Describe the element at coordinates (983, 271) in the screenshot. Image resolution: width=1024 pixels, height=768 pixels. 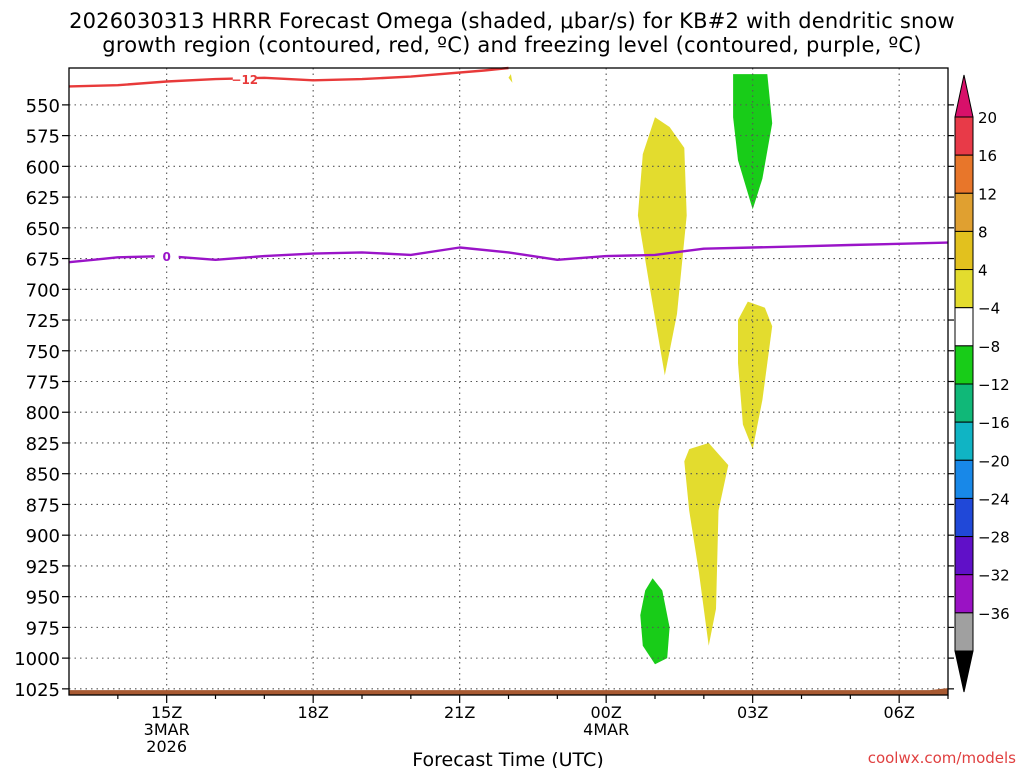
I see `colorbar-label-4: 4` at that location.